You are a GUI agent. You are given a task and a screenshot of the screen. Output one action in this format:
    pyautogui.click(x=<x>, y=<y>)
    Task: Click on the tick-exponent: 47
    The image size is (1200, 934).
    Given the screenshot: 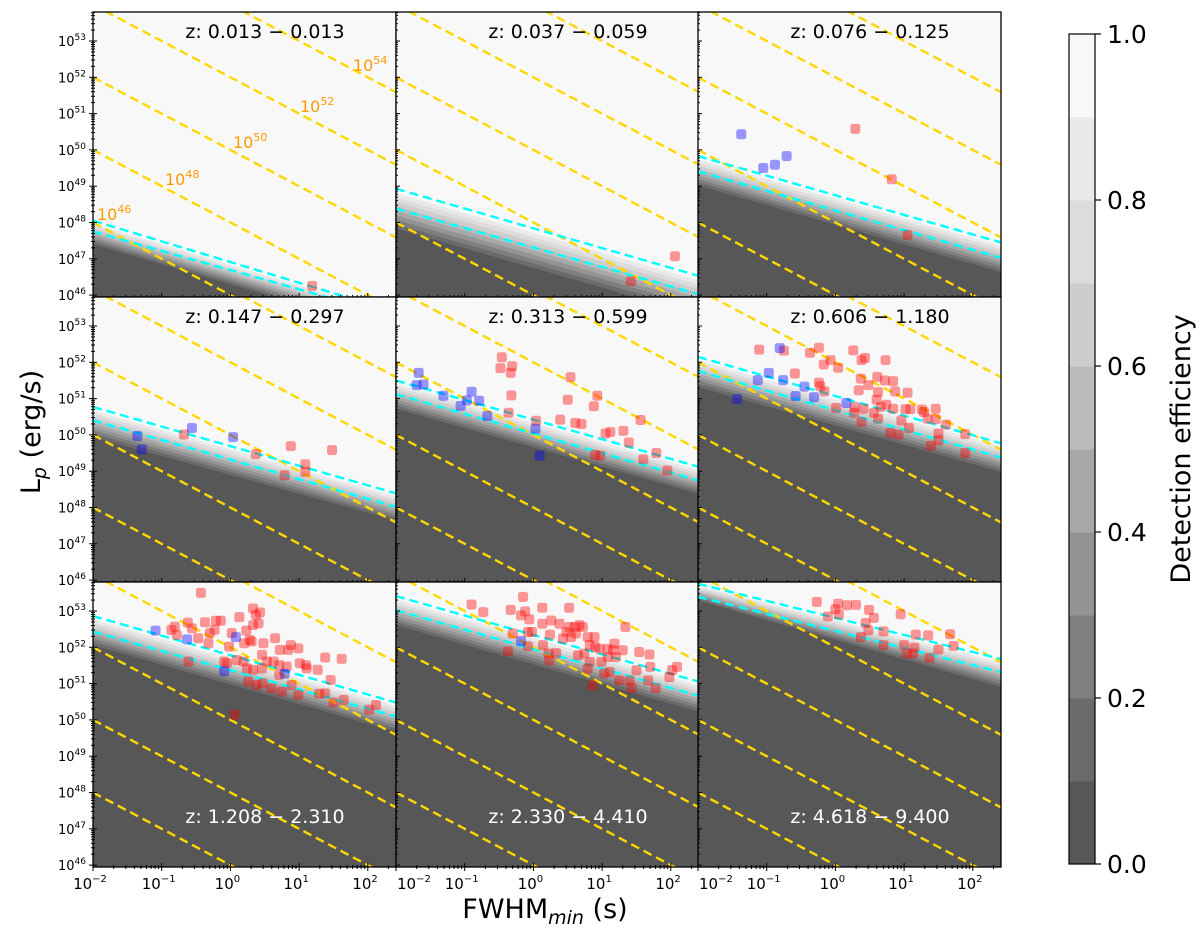 What is the action you would take?
    pyautogui.click(x=80, y=541)
    